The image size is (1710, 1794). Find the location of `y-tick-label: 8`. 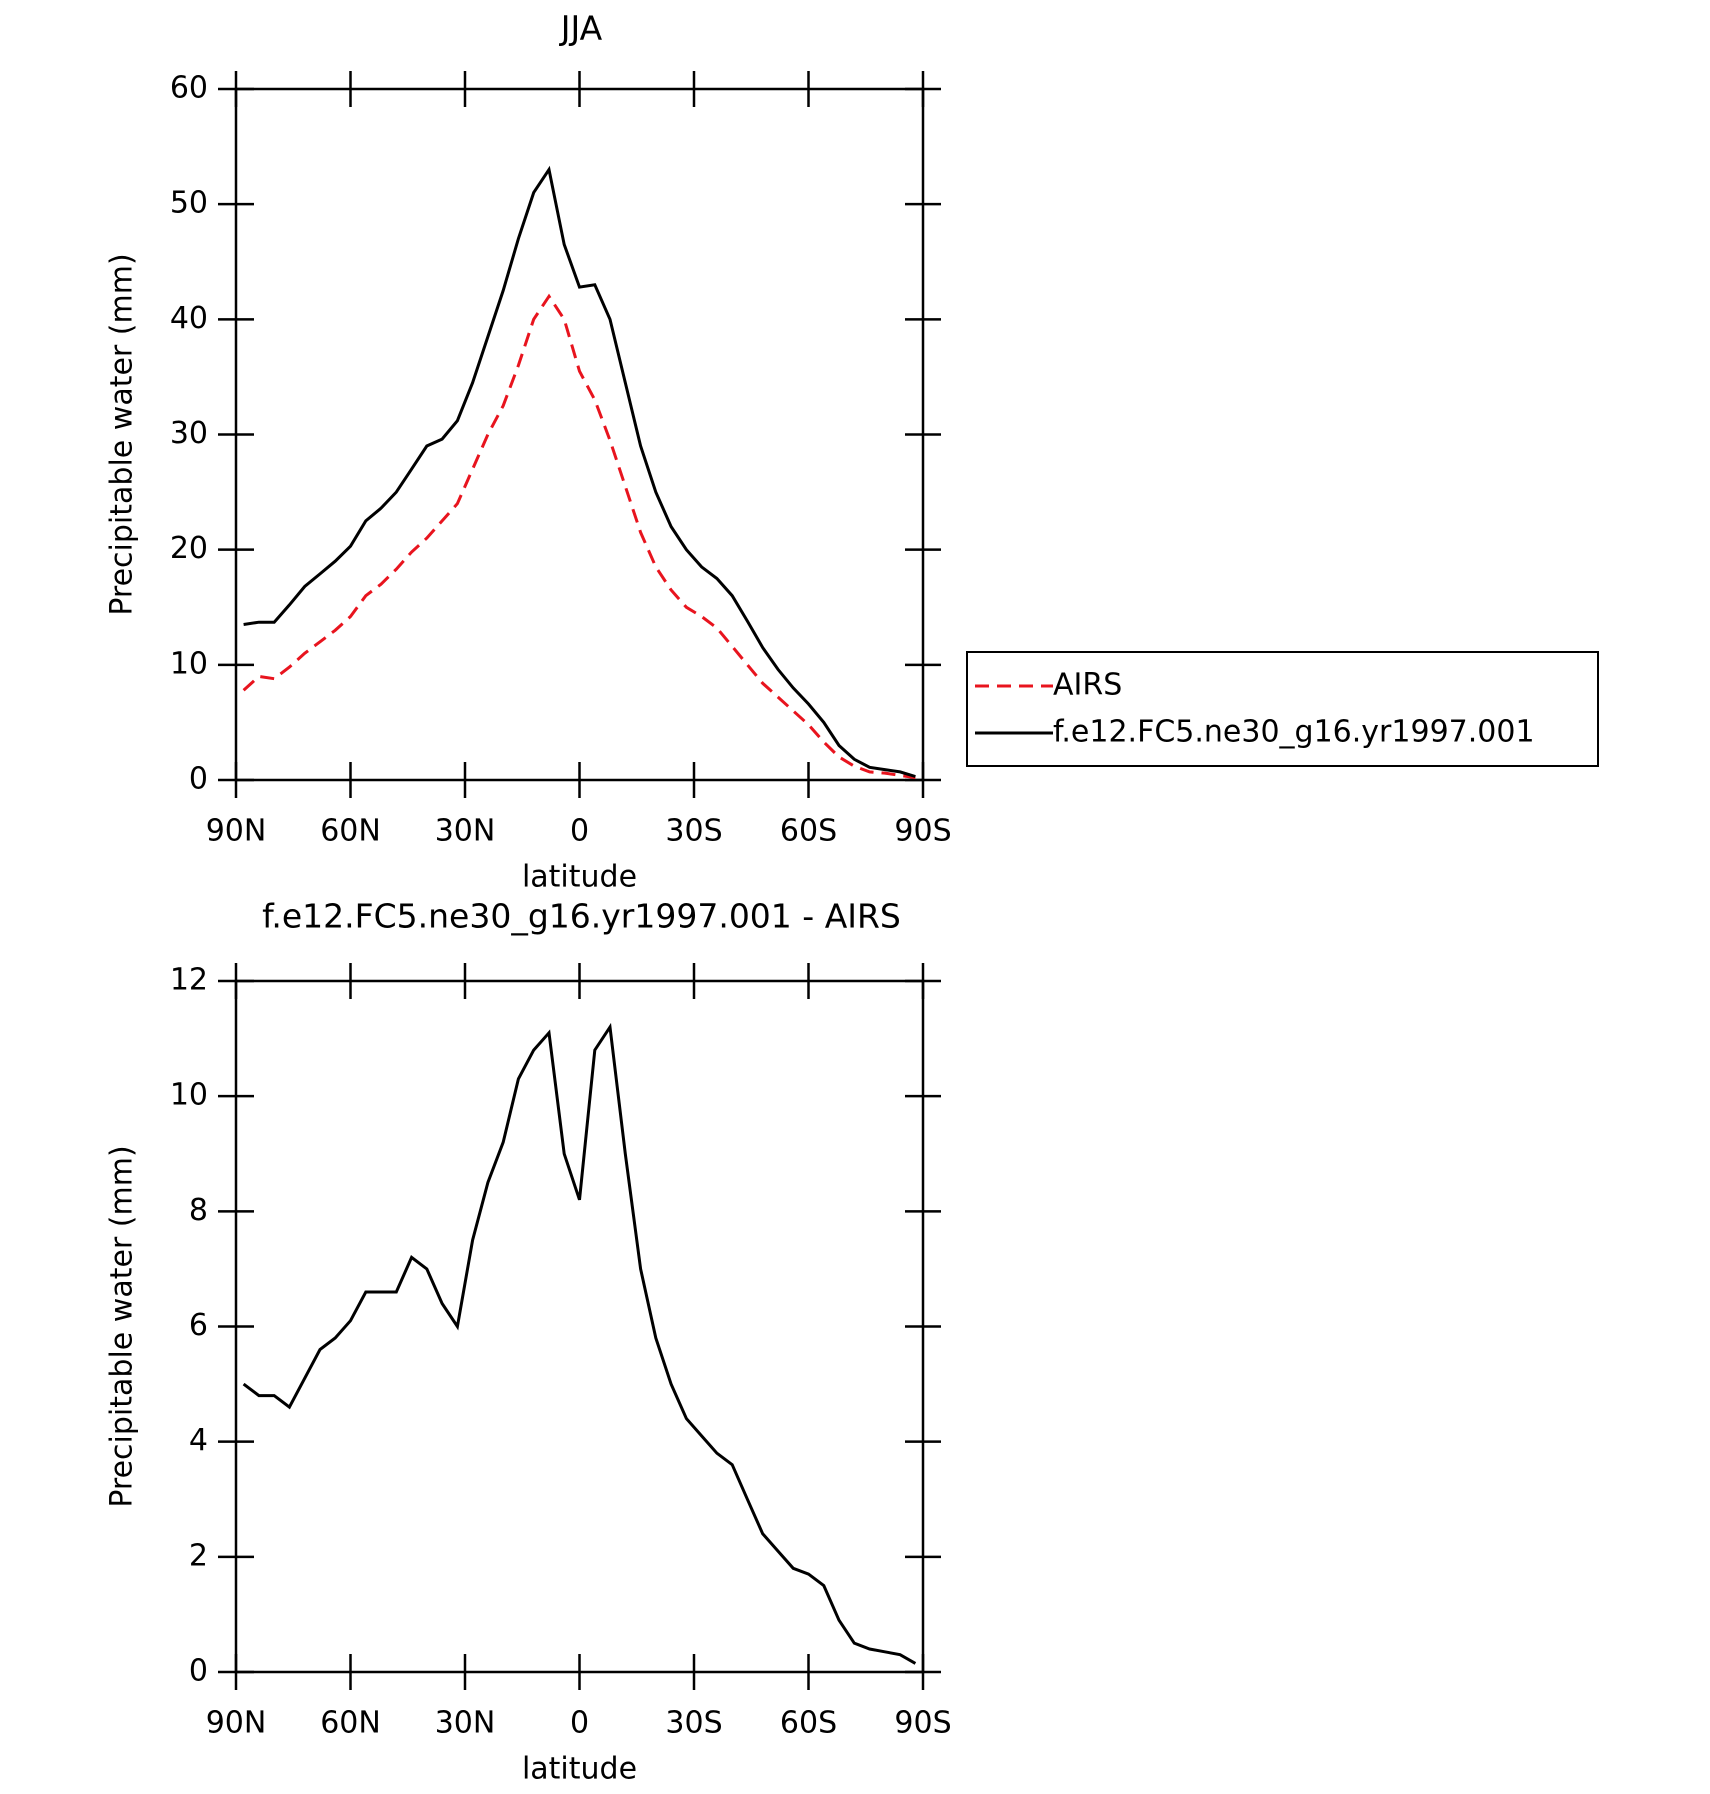

y-tick-label: 8 is located at coordinates (198, 1210).